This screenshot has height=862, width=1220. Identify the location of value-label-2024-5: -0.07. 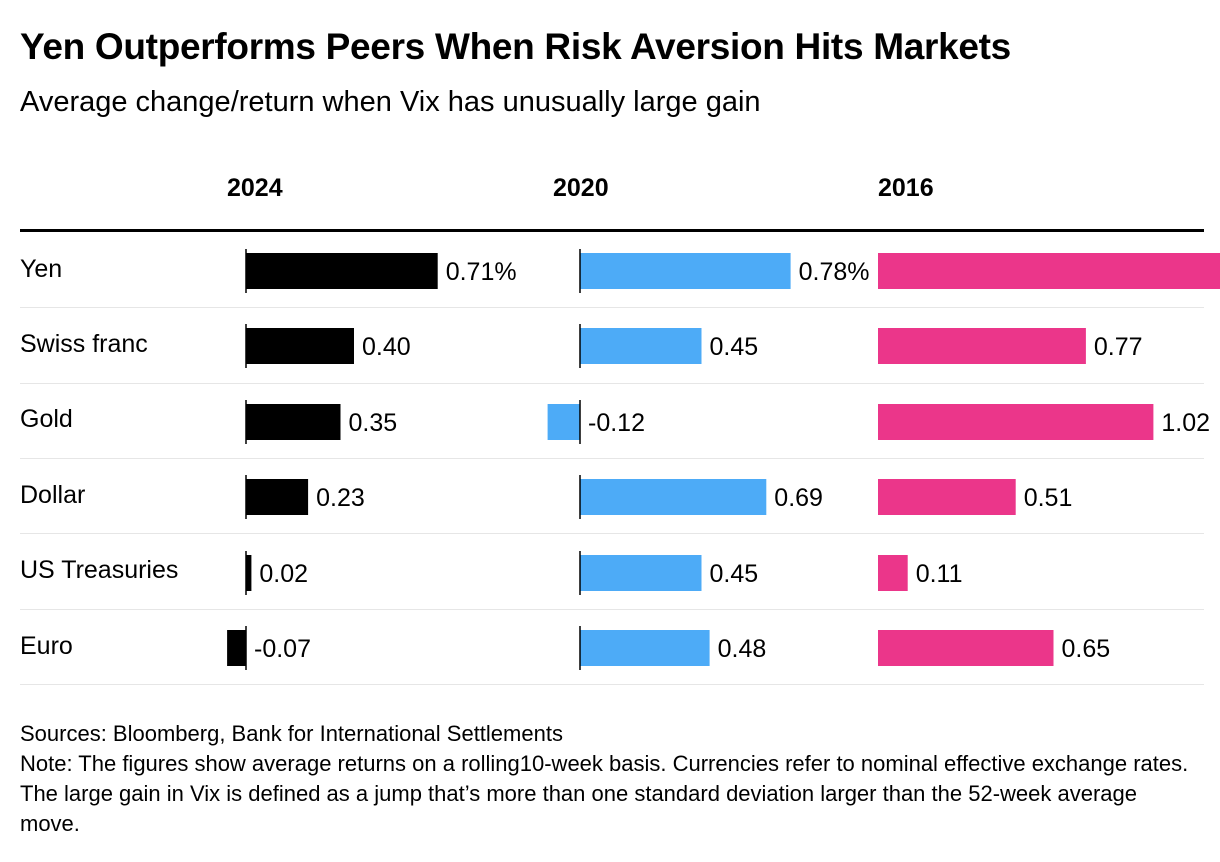
(282, 649).